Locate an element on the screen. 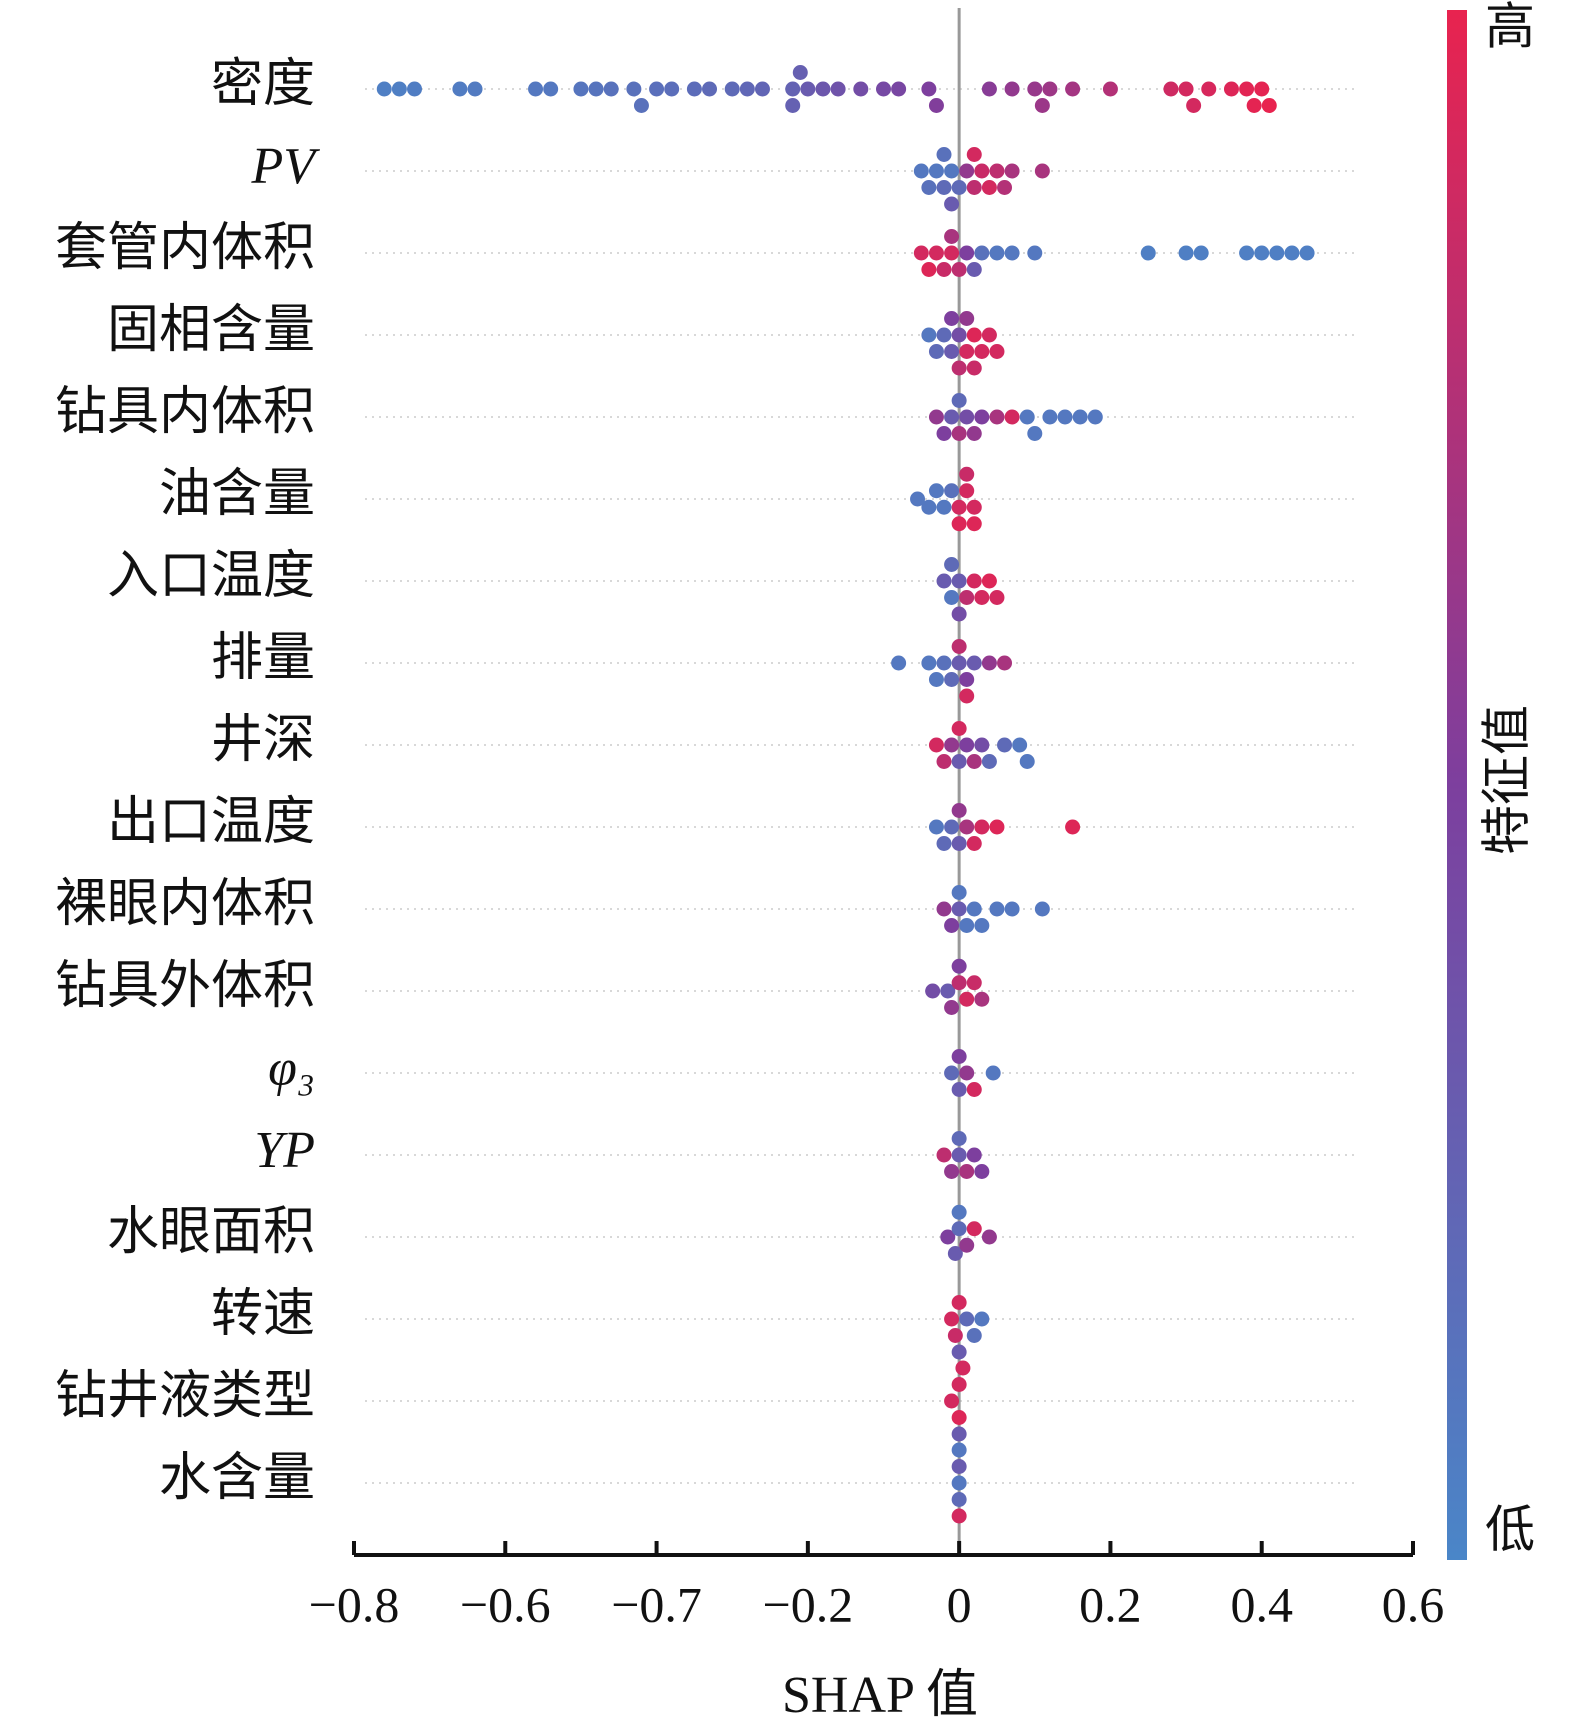  feature-label: 裸眼内体积 is located at coordinates (185, 904).